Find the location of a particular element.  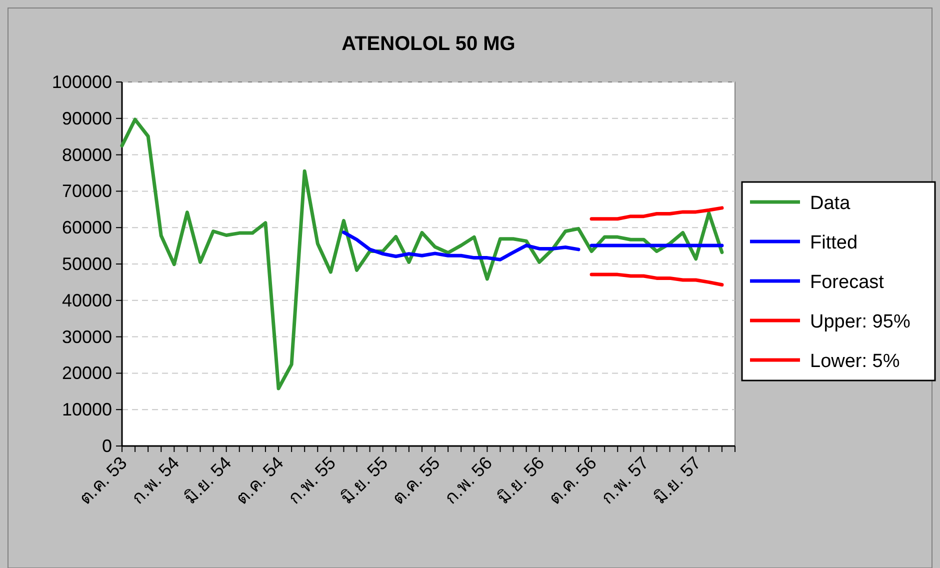

legend-label: Forecast is located at coordinates (847, 282).